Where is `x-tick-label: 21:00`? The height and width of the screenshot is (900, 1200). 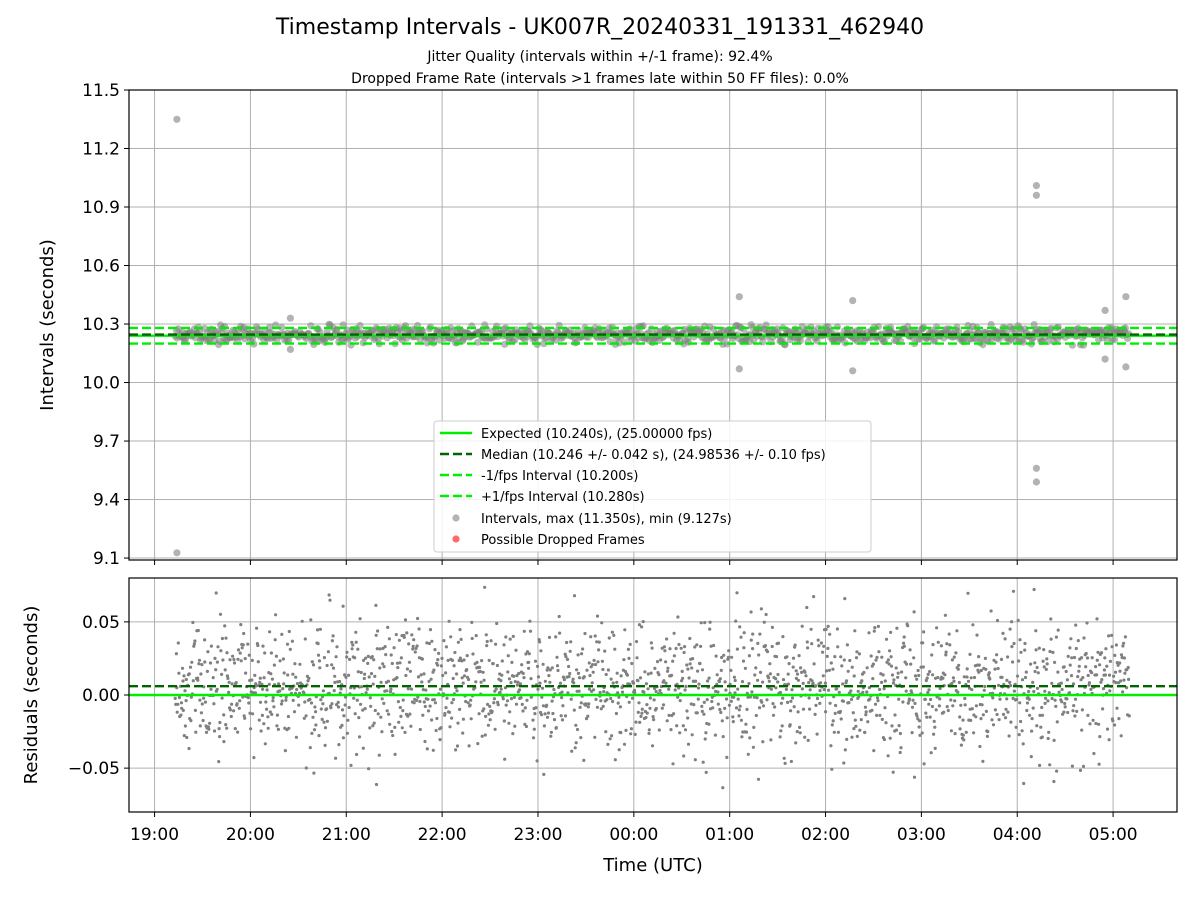 x-tick-label: 21:00 is located at coordinates (346, 835).